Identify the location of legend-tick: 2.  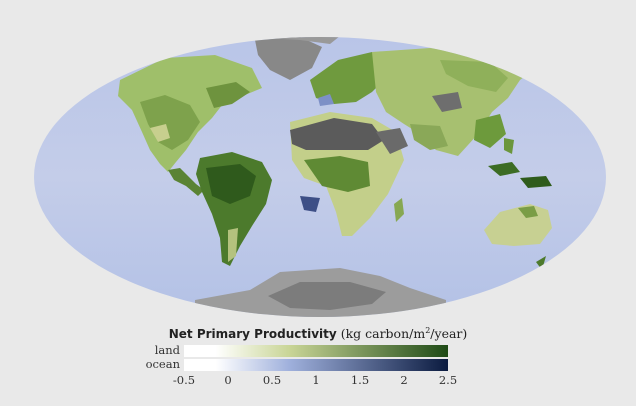
(404, 380).